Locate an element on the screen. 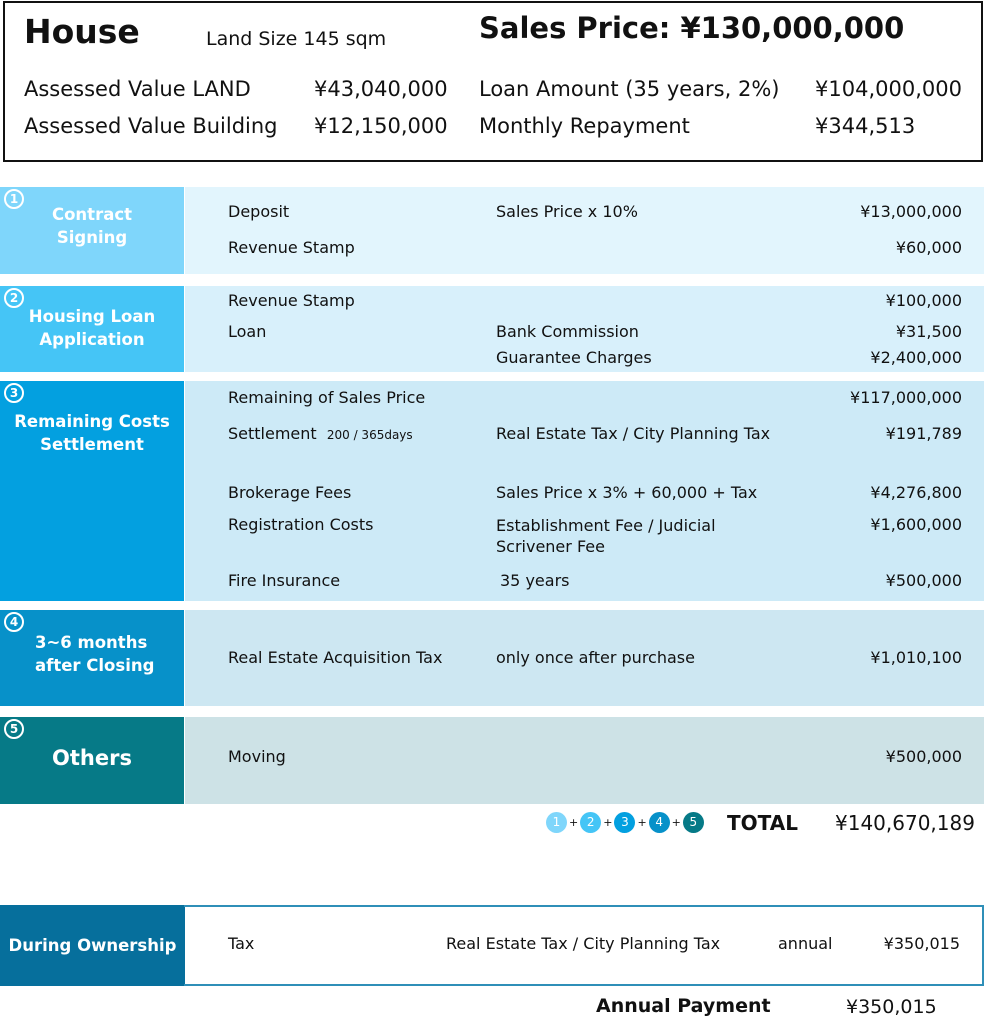  step-2-item-detail: Bank Commission is located at coordinates (567, 331).